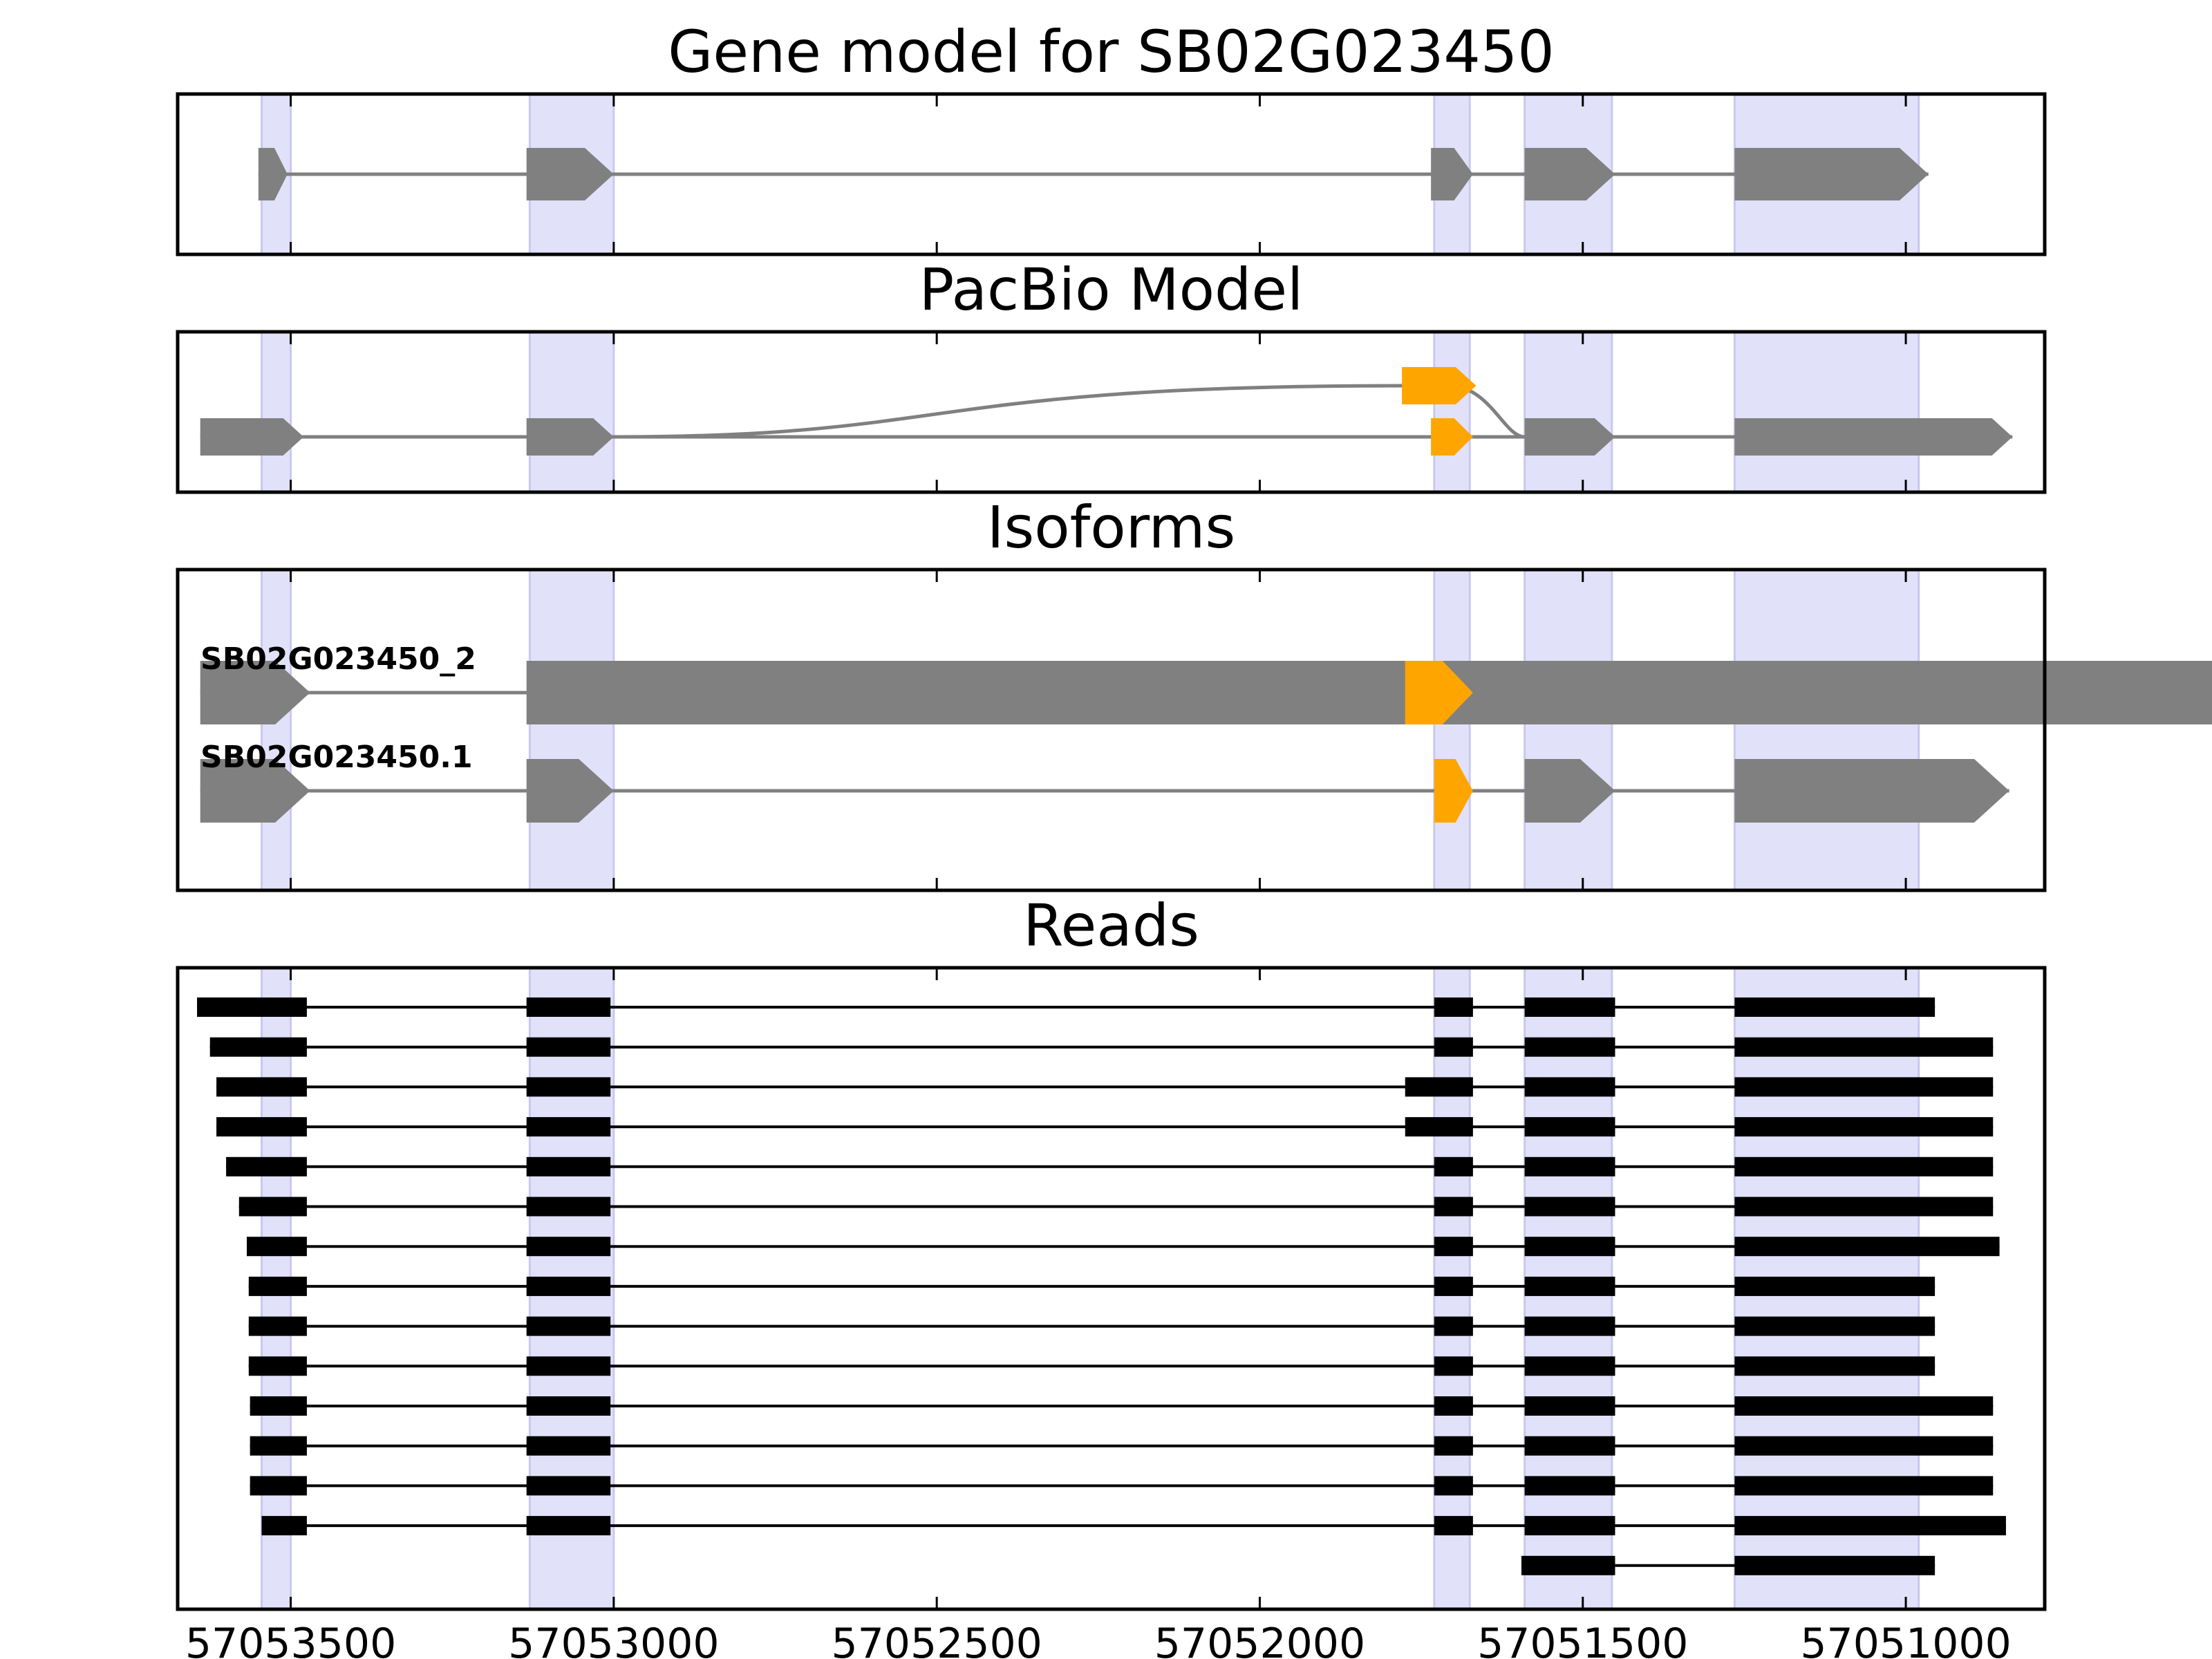  Describe the element at coordinates (1106, 412) in the screenshot. I see `pacbio-model-track` at that location.